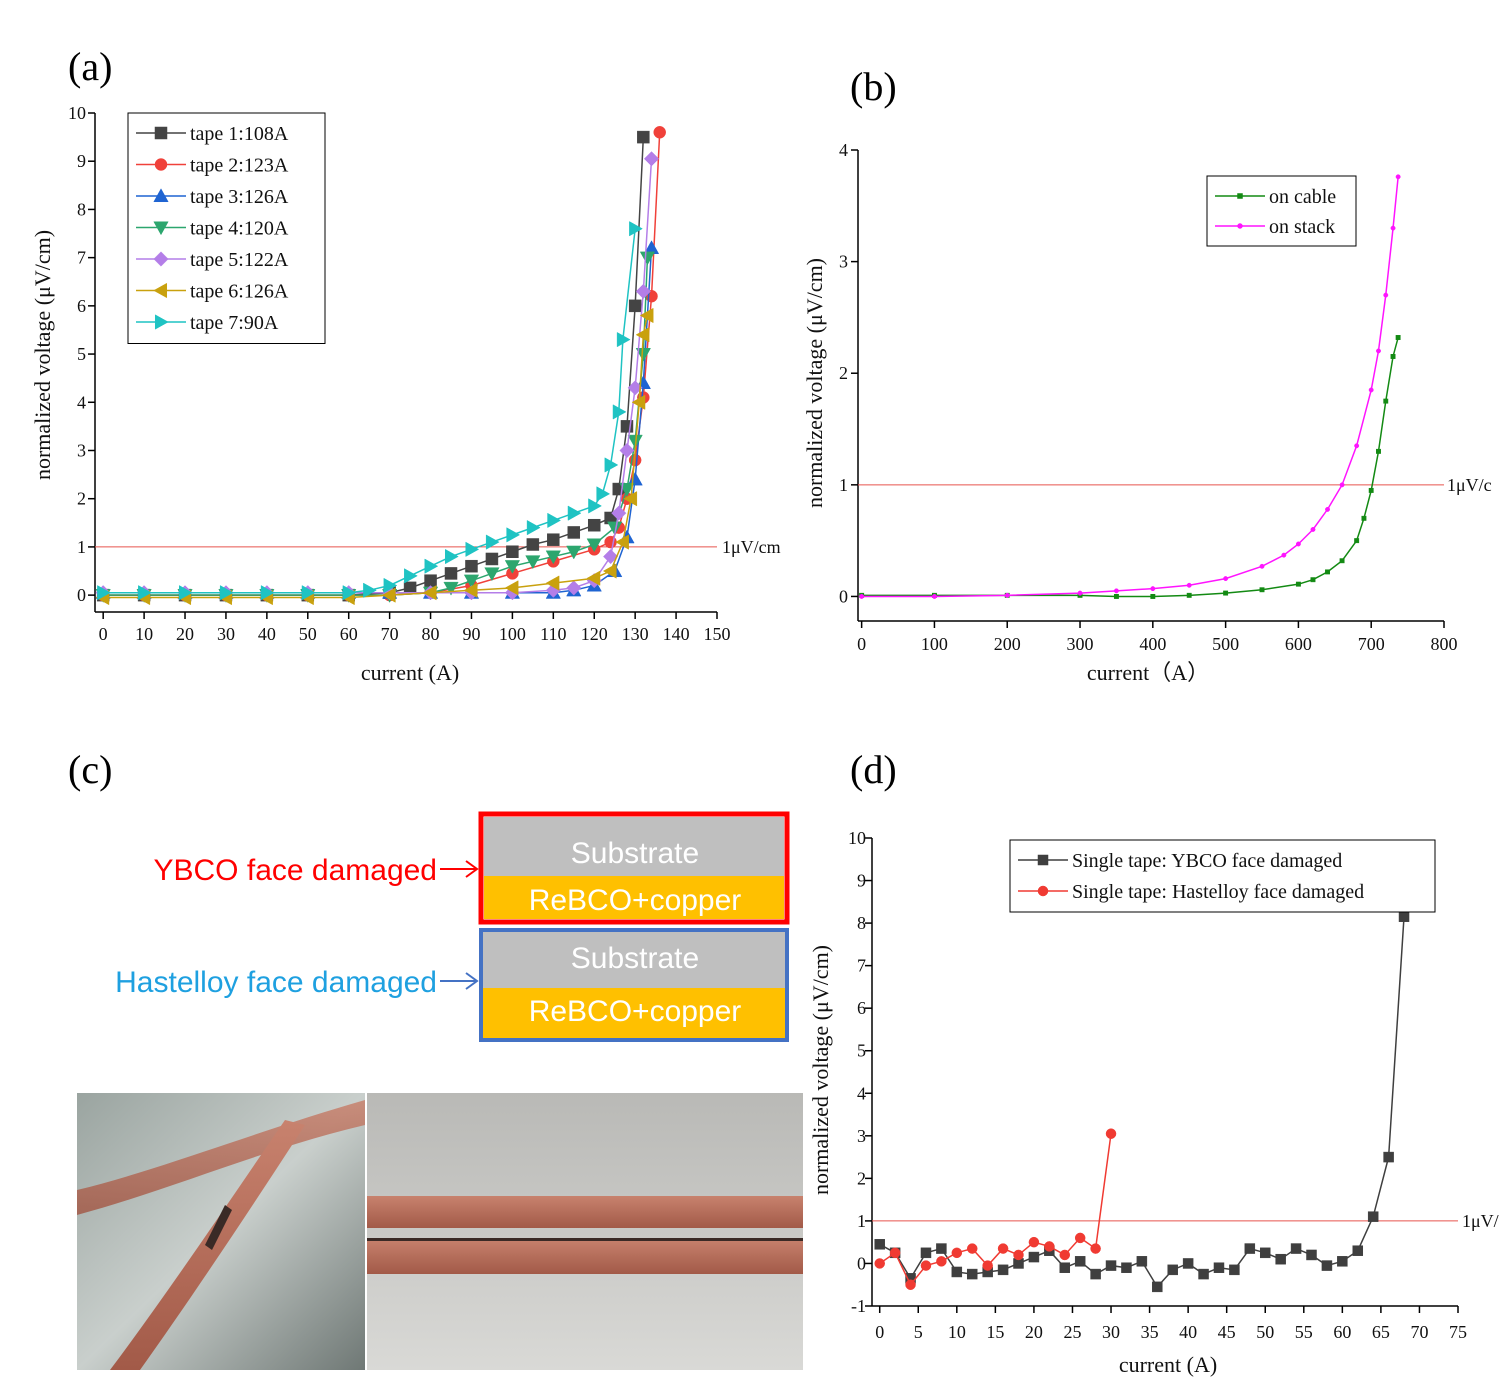  What do you see at coordinates (390, 634) in the screenshot?
I see `x-tick-label: 70` at bounding box center [390, 634].